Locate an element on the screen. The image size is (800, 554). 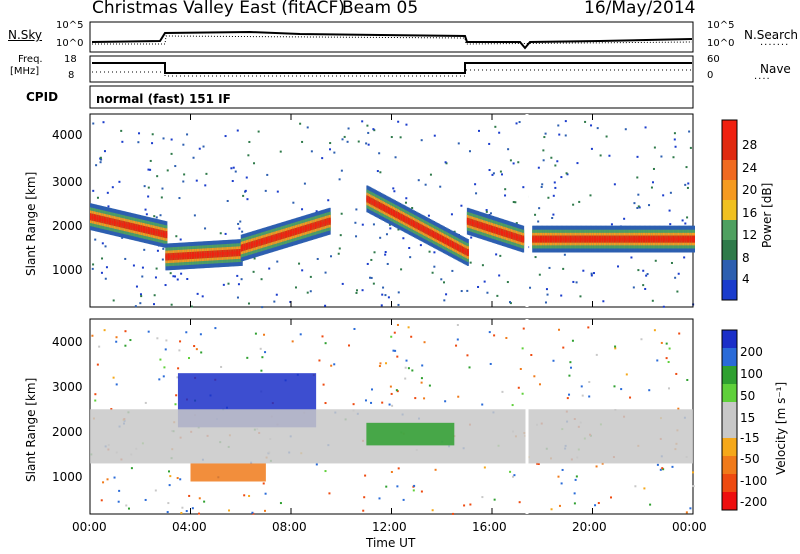
xtick-1: 04:00 is located at coordinates (189, 527).